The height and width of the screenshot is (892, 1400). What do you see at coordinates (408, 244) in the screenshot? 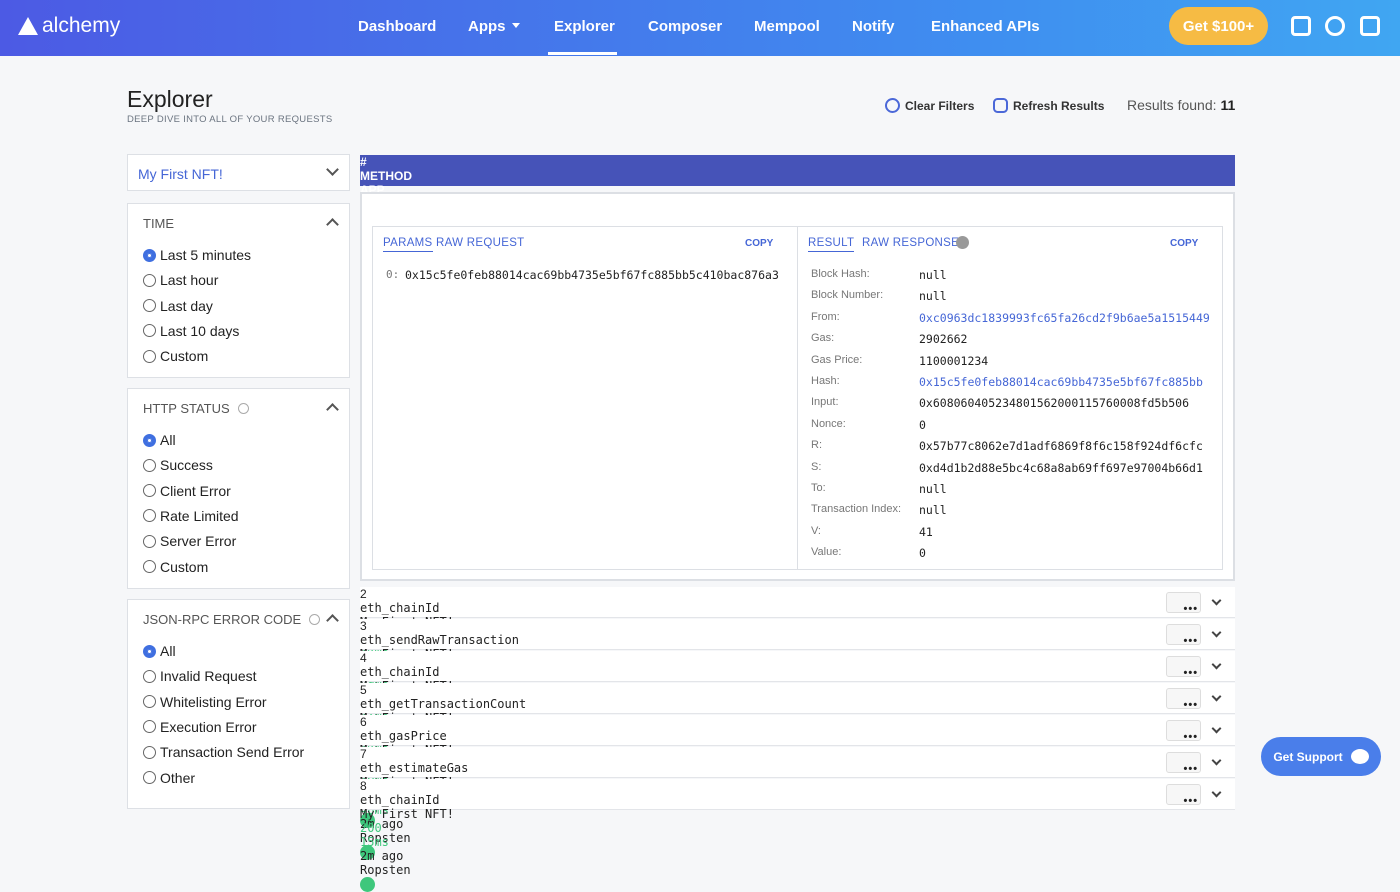
I see `tab: PARAMS` at bounding box center [408, 244].